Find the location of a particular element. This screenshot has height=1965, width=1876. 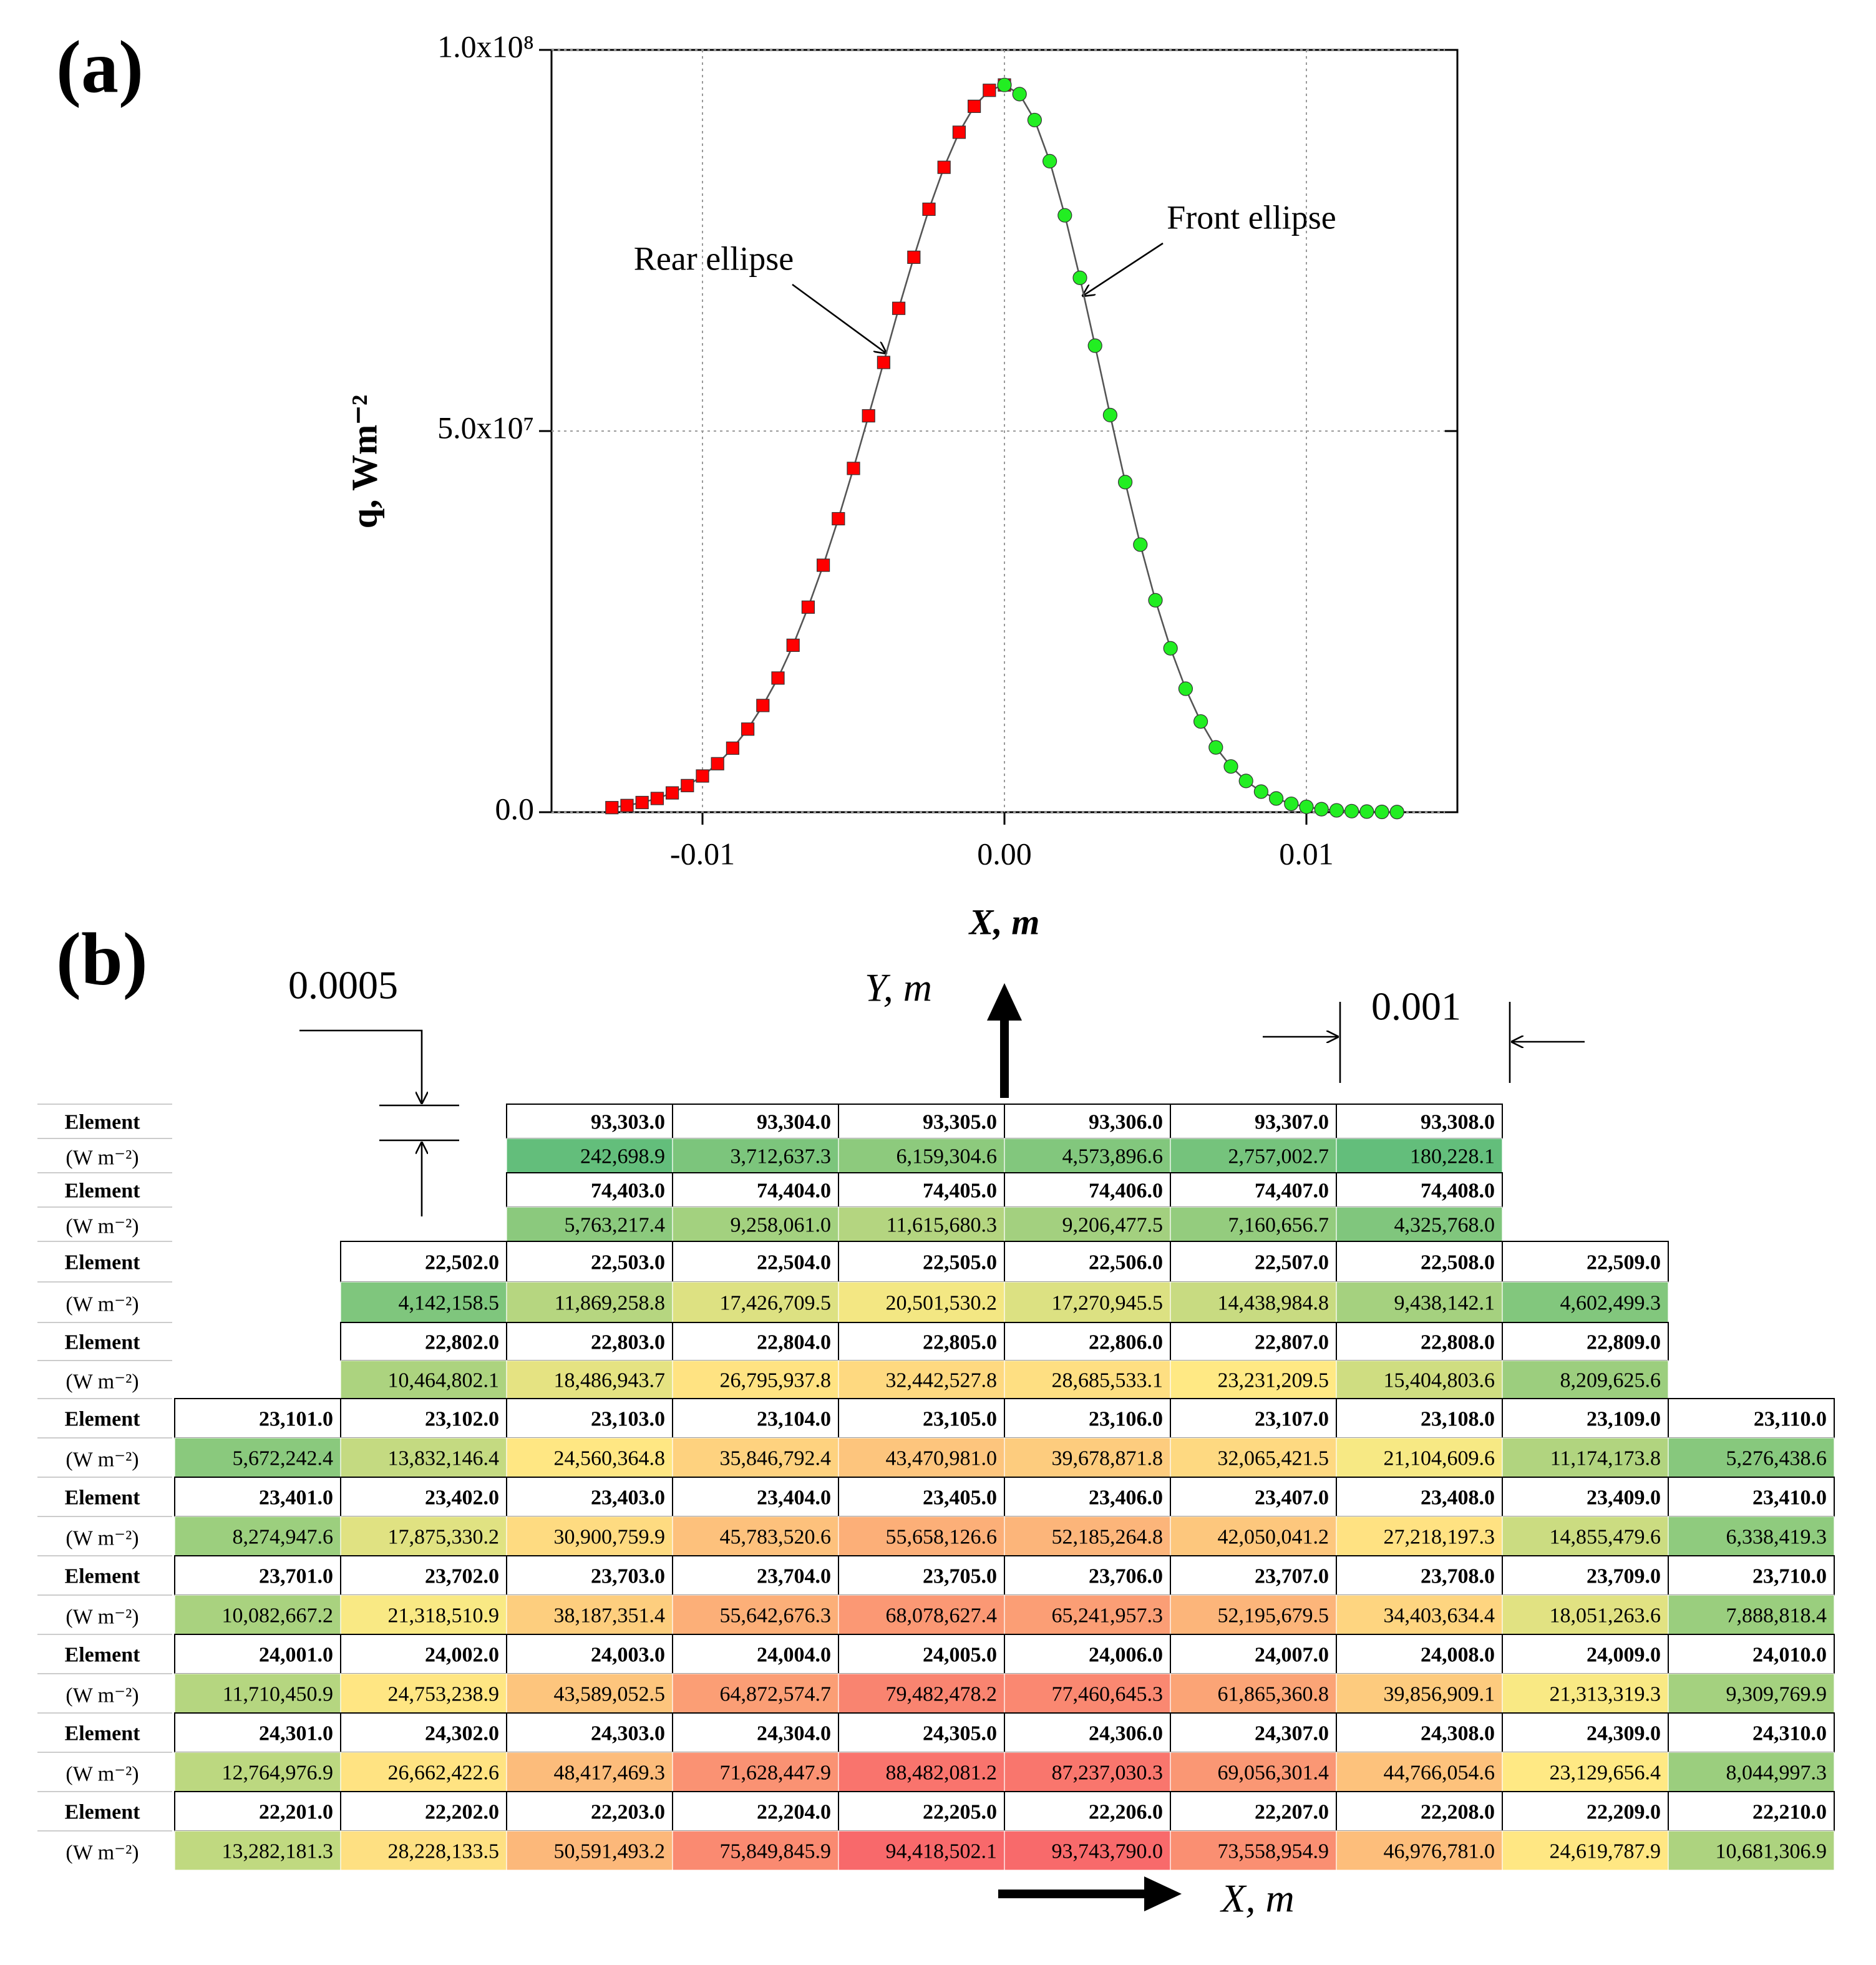

element-id: 22,509.0 is located at coordinates (1624, 1262).